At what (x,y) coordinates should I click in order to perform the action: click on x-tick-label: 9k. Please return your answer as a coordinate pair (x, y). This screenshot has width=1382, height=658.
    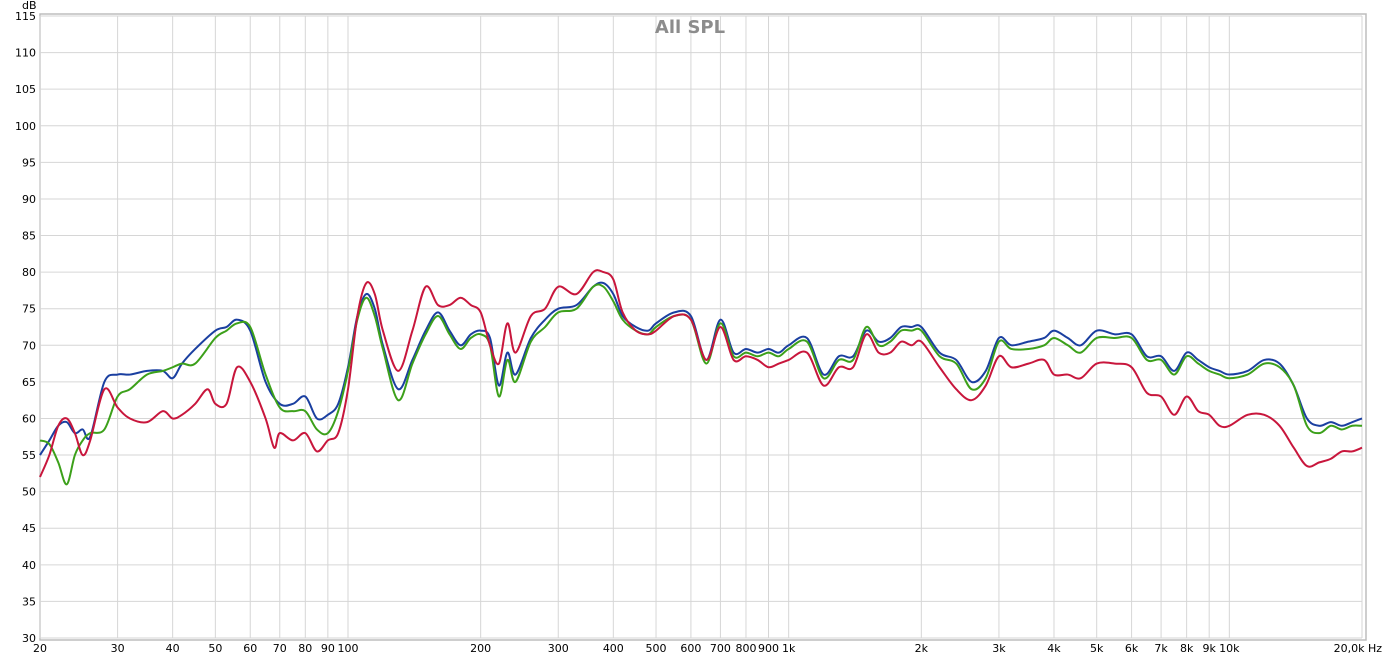
    Looking at the image, I should click on (1209, 648).